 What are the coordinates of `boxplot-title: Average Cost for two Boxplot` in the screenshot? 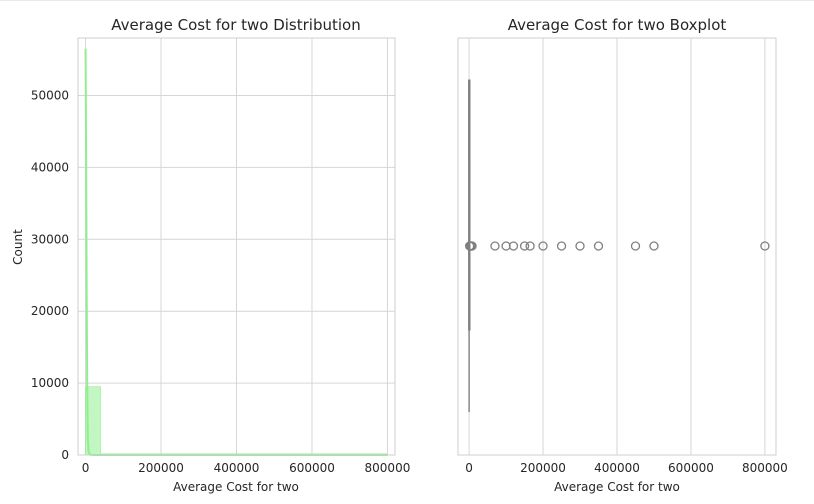 It's located at (617, 25).